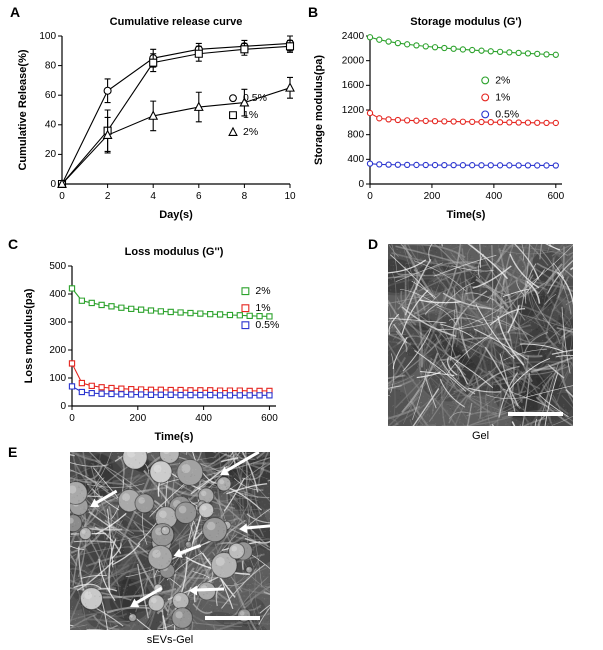  Describe the element at coordinates (170, 640) in the screenshot. I see `caption-sevs-gel: sEVs-Gel` at that location.